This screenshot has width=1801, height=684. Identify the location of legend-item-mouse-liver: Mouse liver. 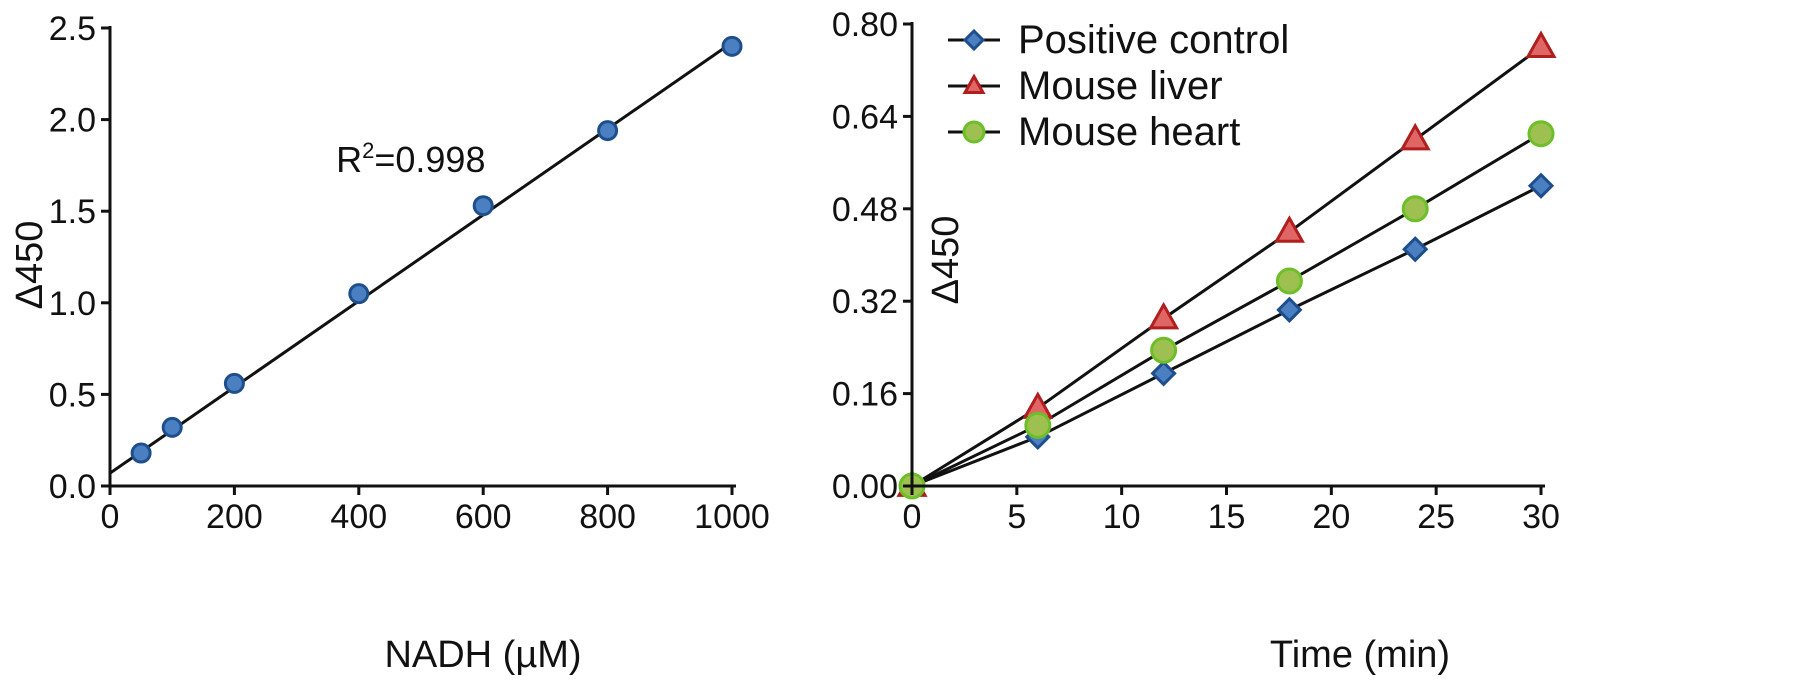
(1085, 86).